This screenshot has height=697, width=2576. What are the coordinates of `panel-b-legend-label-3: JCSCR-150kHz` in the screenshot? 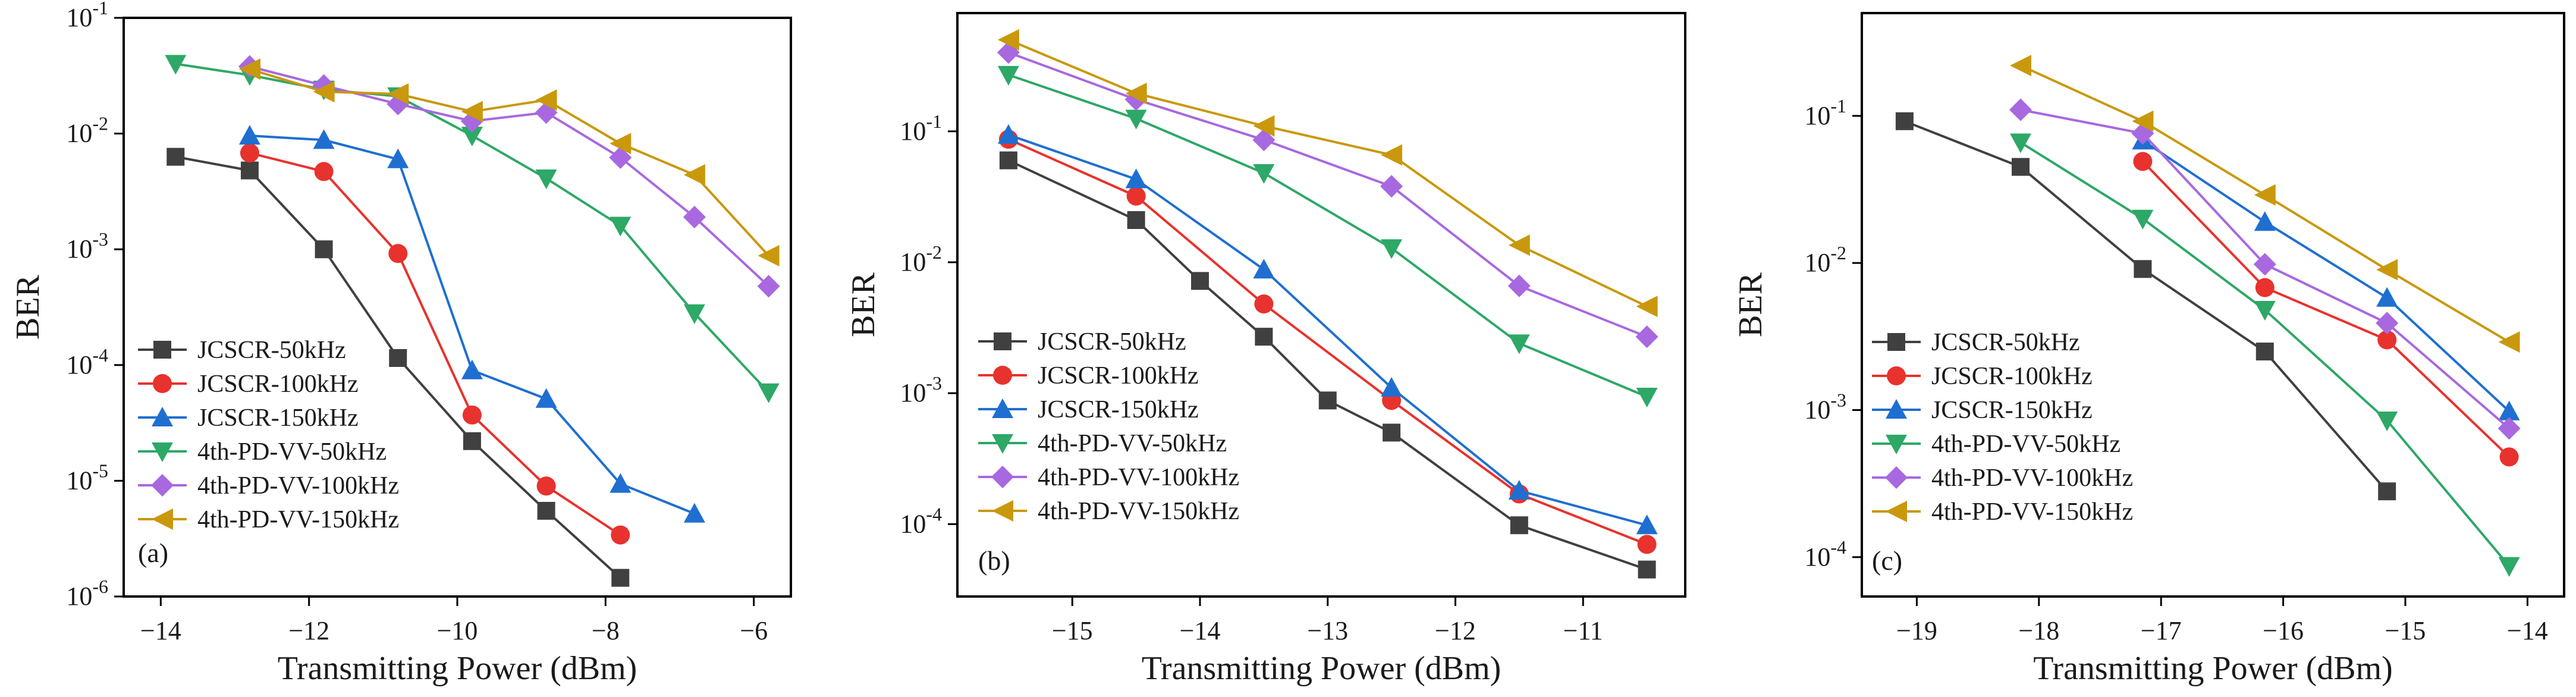 It's located at (1118, 409).